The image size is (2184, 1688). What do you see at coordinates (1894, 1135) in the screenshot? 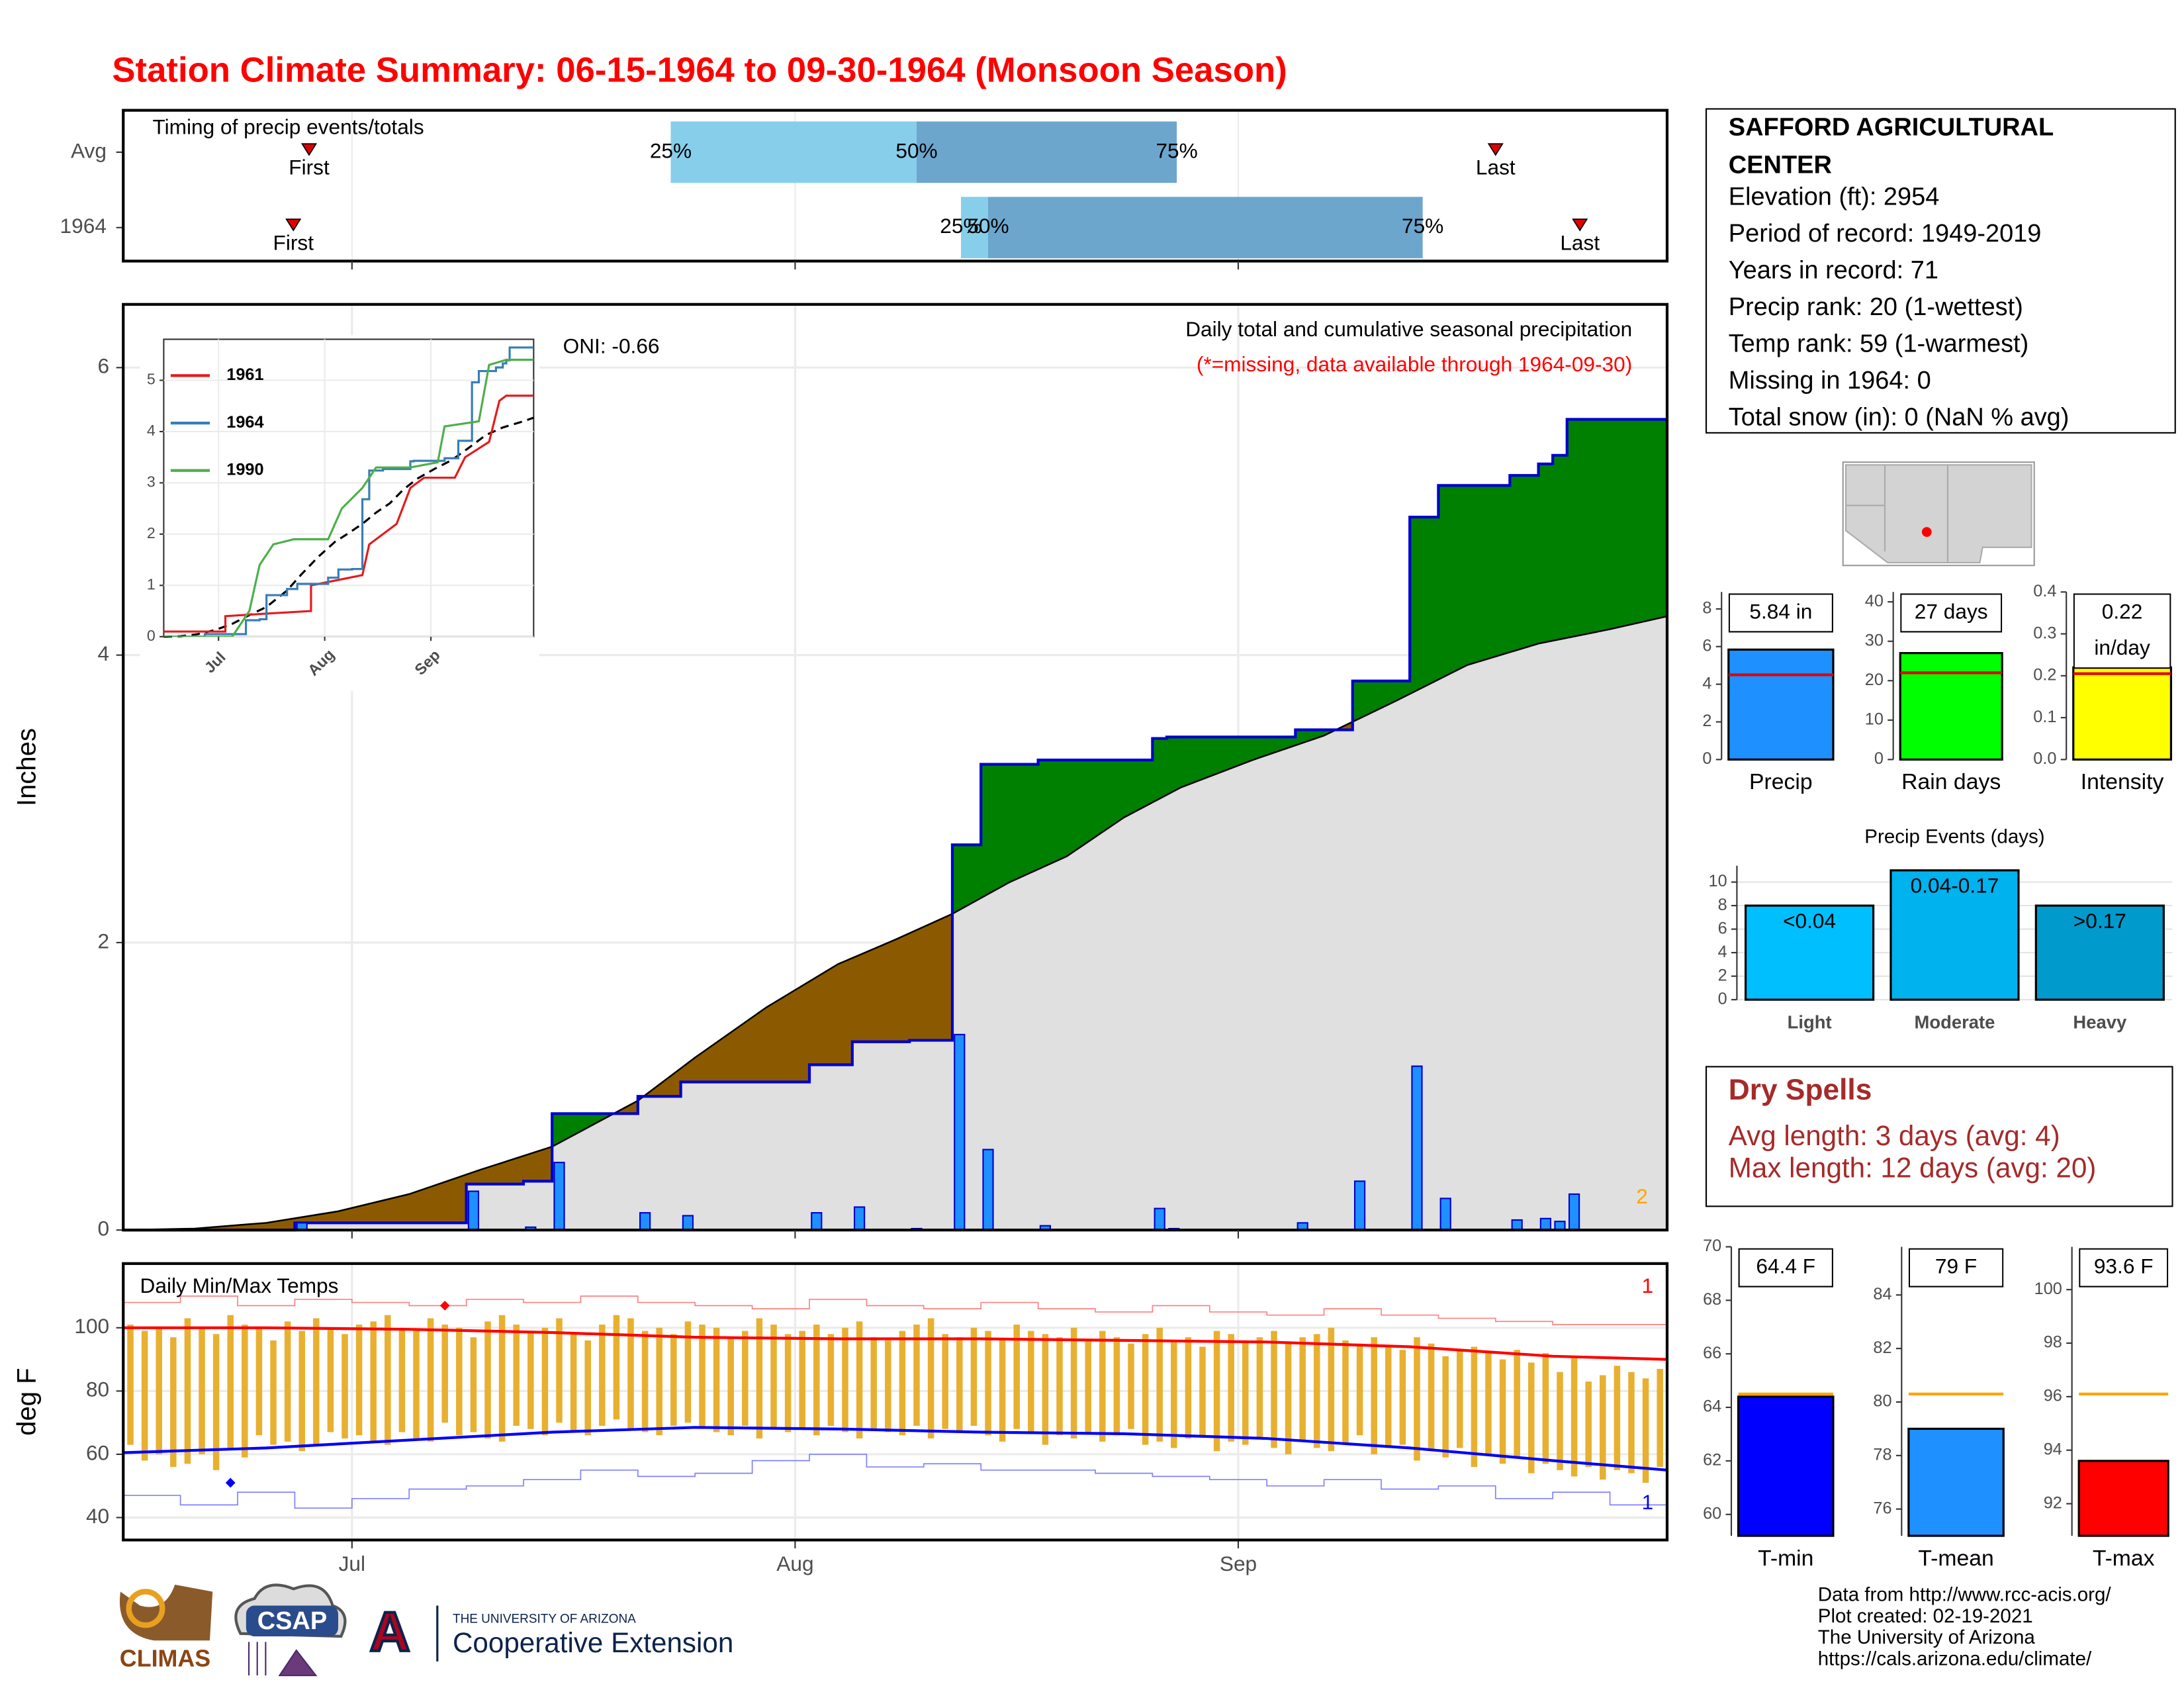
I see `dry-spell-line: Avg length: 3 days (avg: 4)` at bounding box center [1894, 1135].